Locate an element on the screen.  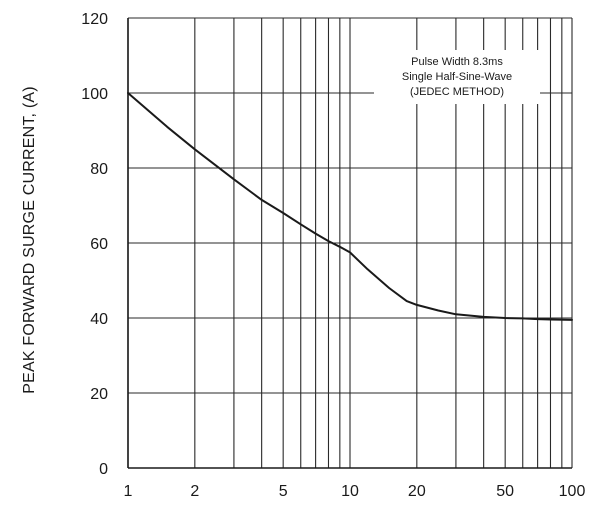
y-tick-label: 60 is located at coordinates (99, 244).